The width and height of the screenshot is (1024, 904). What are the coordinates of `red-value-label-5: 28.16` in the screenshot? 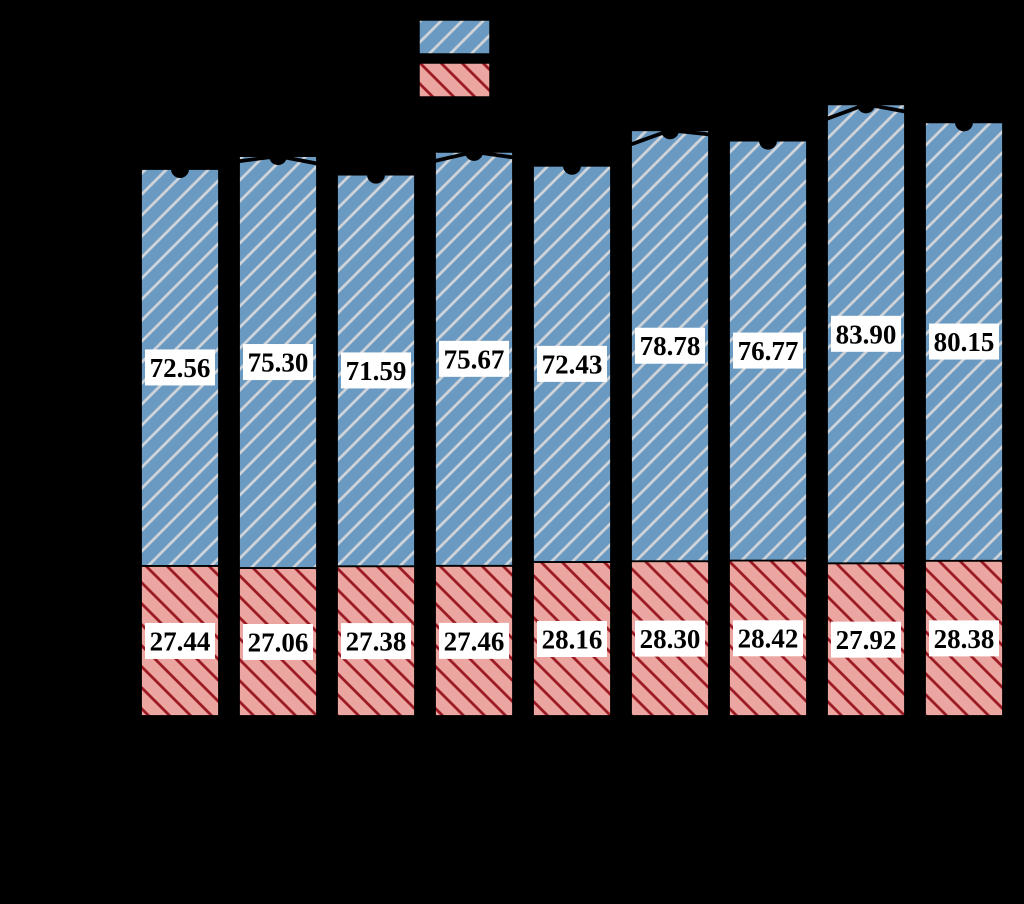 It's located at (572, 638).